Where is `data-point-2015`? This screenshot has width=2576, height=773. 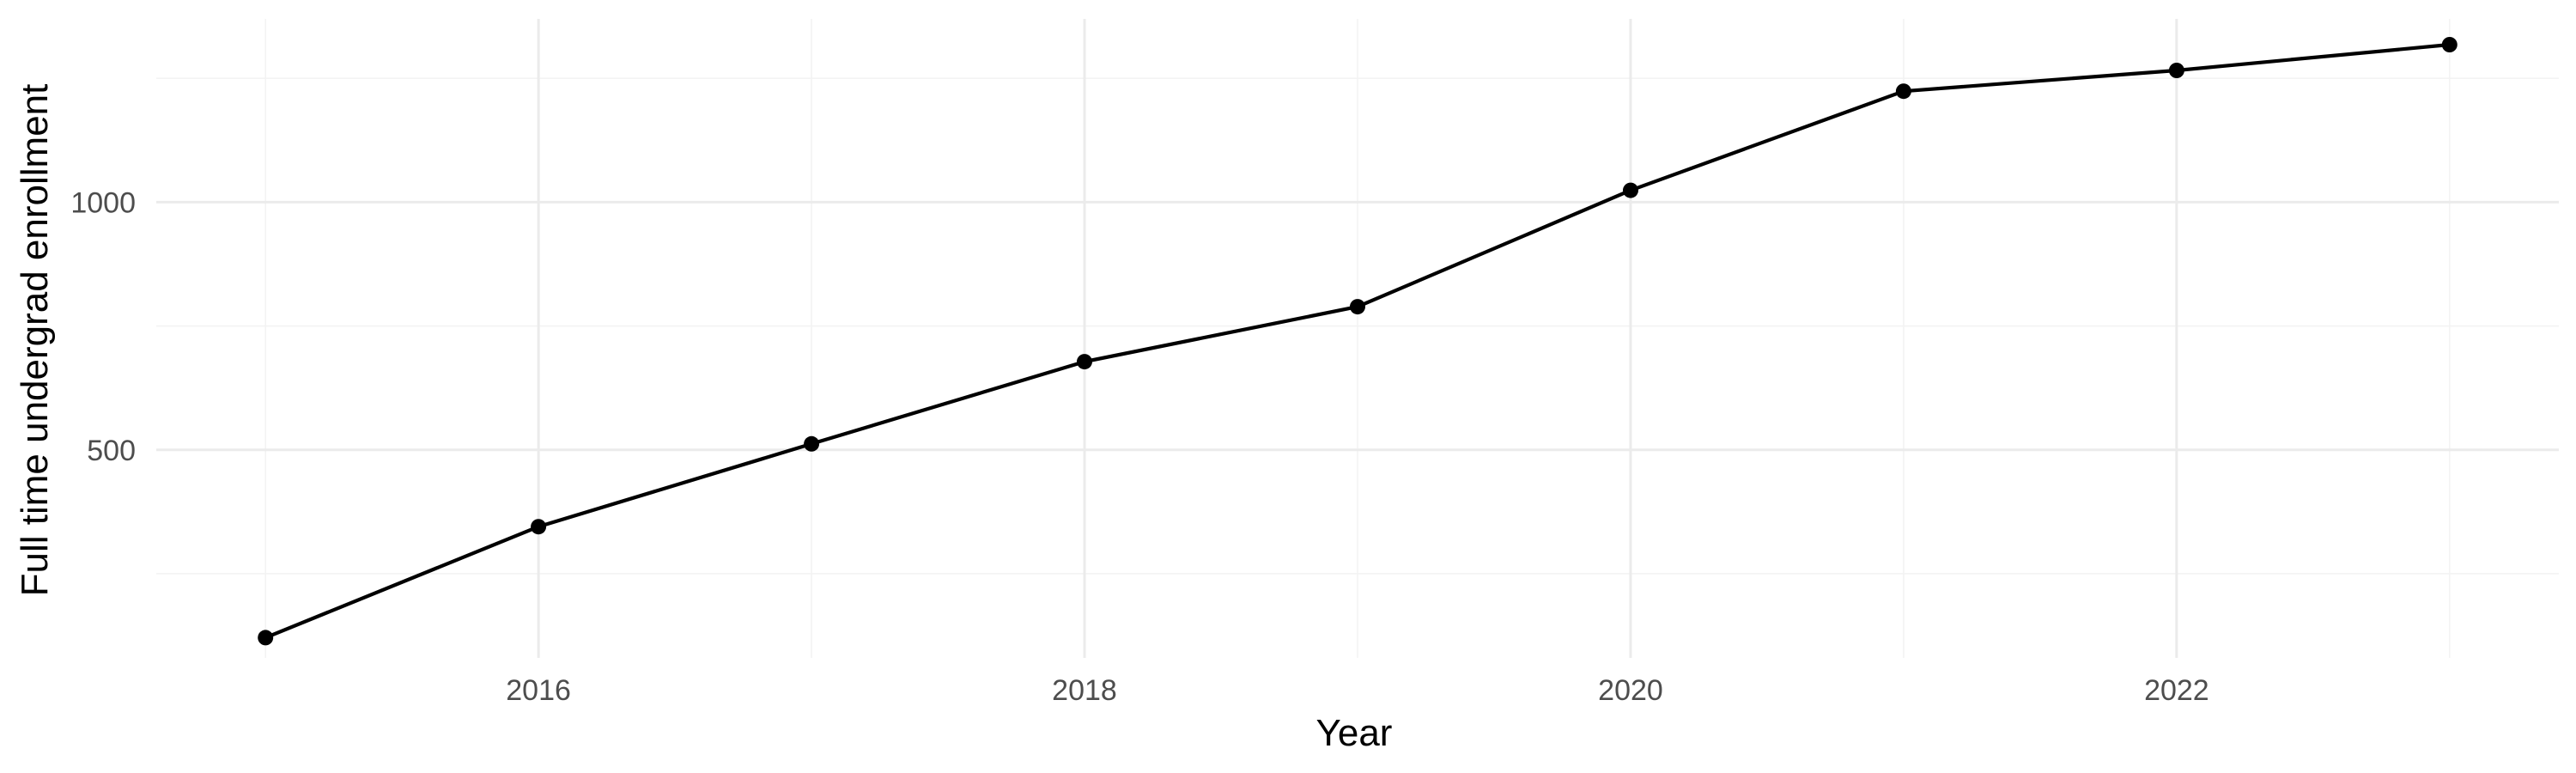 data-point-2015 is located at coordinates (266, 638).